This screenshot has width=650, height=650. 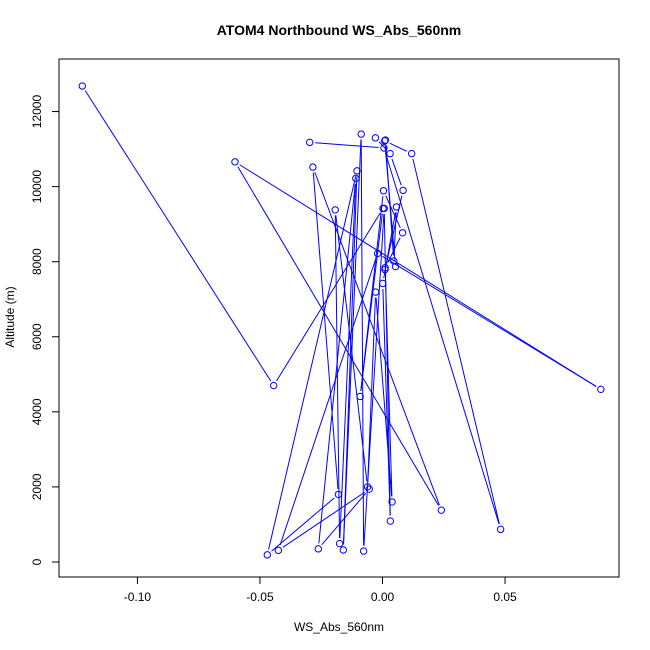 I want to click on y-tick-label: 0, so click(x=37, y=561).